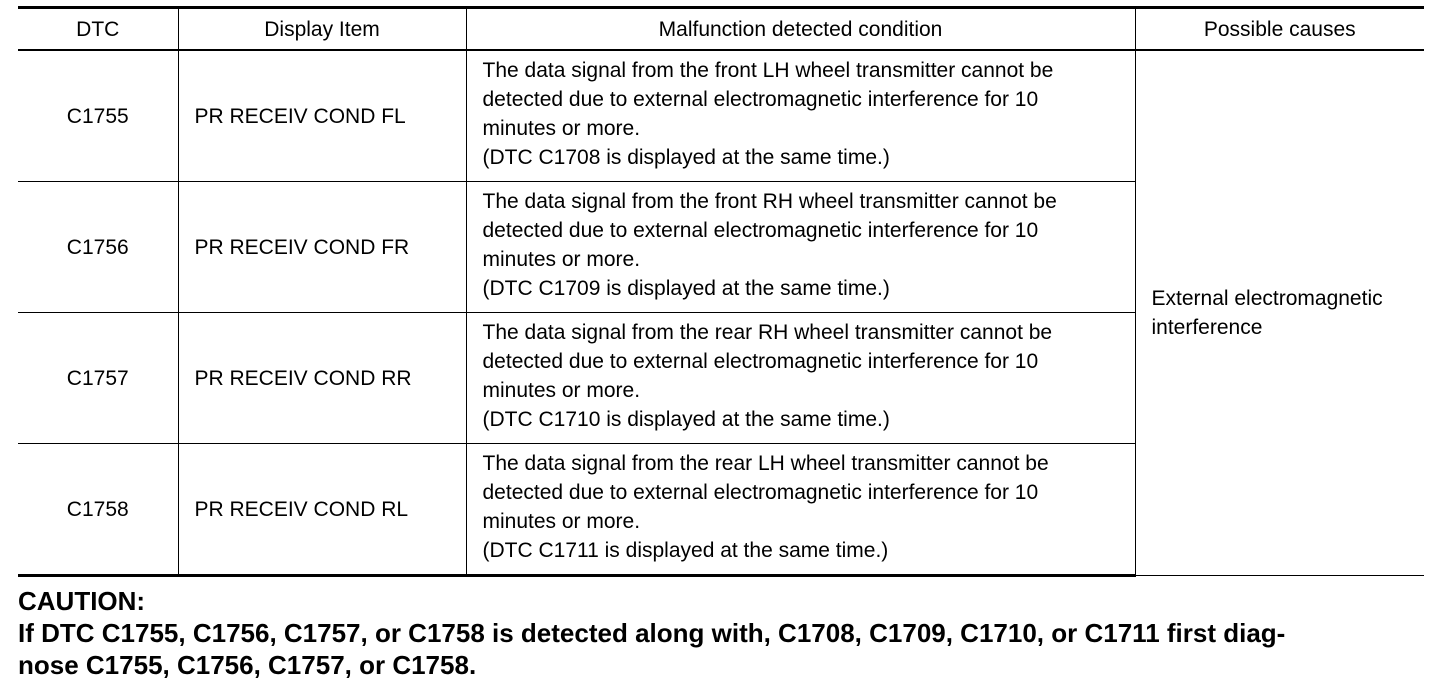 The width and height of the screenshot is (1456, 681). What do you see at coordinates (98, 510) in the screenshot?
I see `dtc-code: C1758` at bounding box center [98, 510].